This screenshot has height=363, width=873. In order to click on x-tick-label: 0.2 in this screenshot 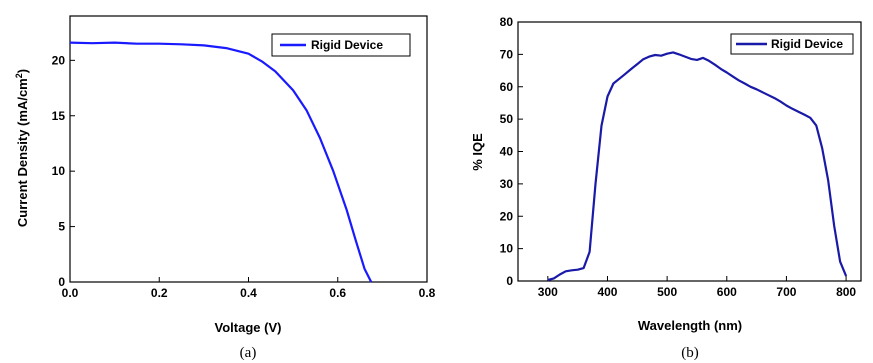, I will do `click(159, 293)`.